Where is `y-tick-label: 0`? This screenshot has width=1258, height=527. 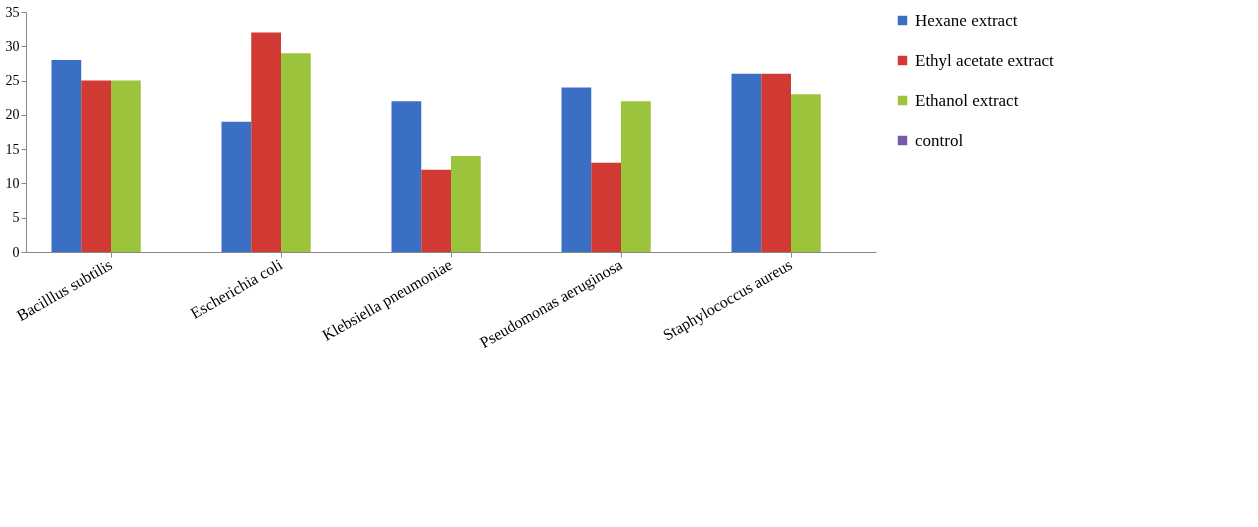
y-tick-label: 0 is located at coordinates (16, 252).